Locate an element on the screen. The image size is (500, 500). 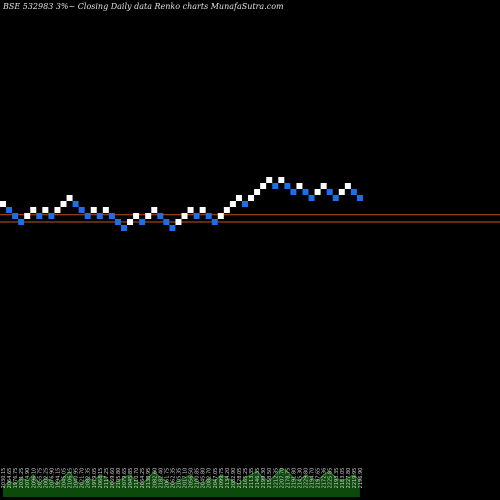
x-tick-label: 2113.35 is located at coordinates (252, 478).